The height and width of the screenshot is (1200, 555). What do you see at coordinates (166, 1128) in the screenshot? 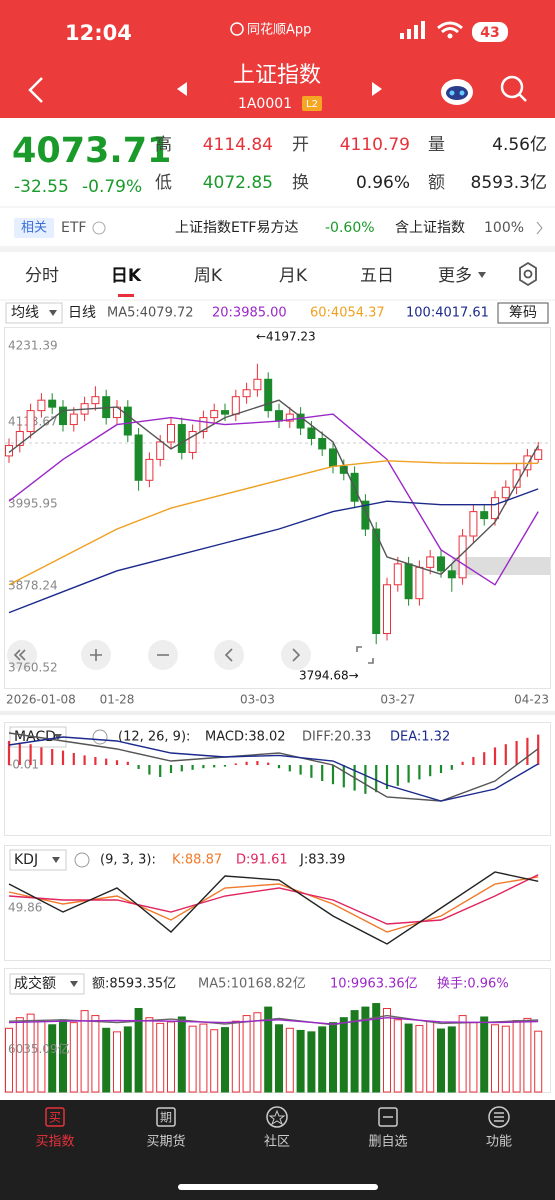
I see `nav-item: 期 买期货` at bounding box center [166, 1128].